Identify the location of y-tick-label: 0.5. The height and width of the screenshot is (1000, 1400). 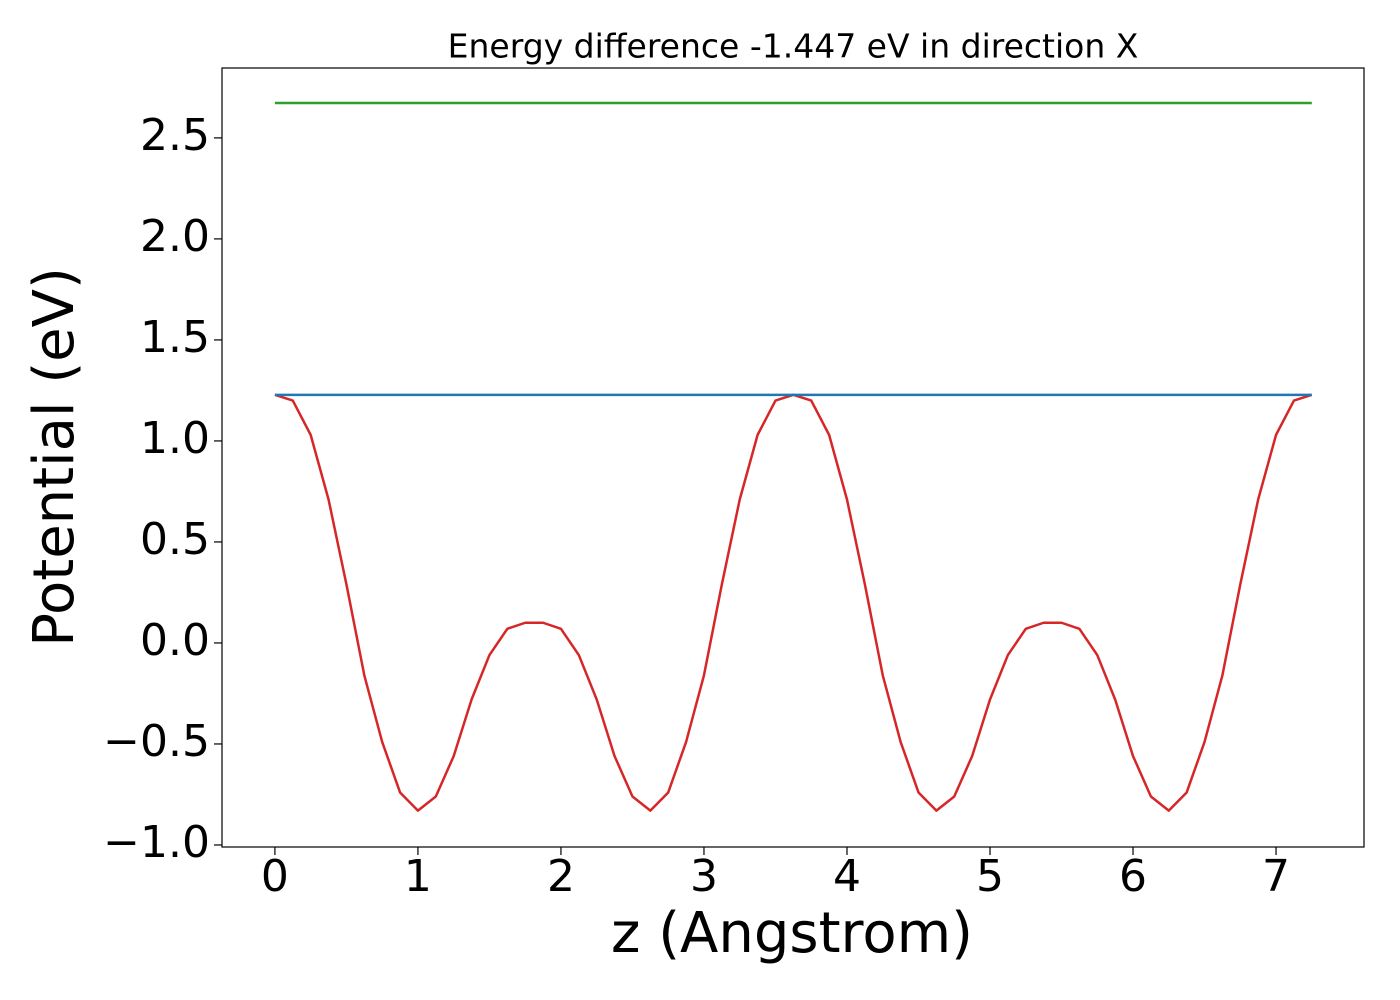
(175, 539).